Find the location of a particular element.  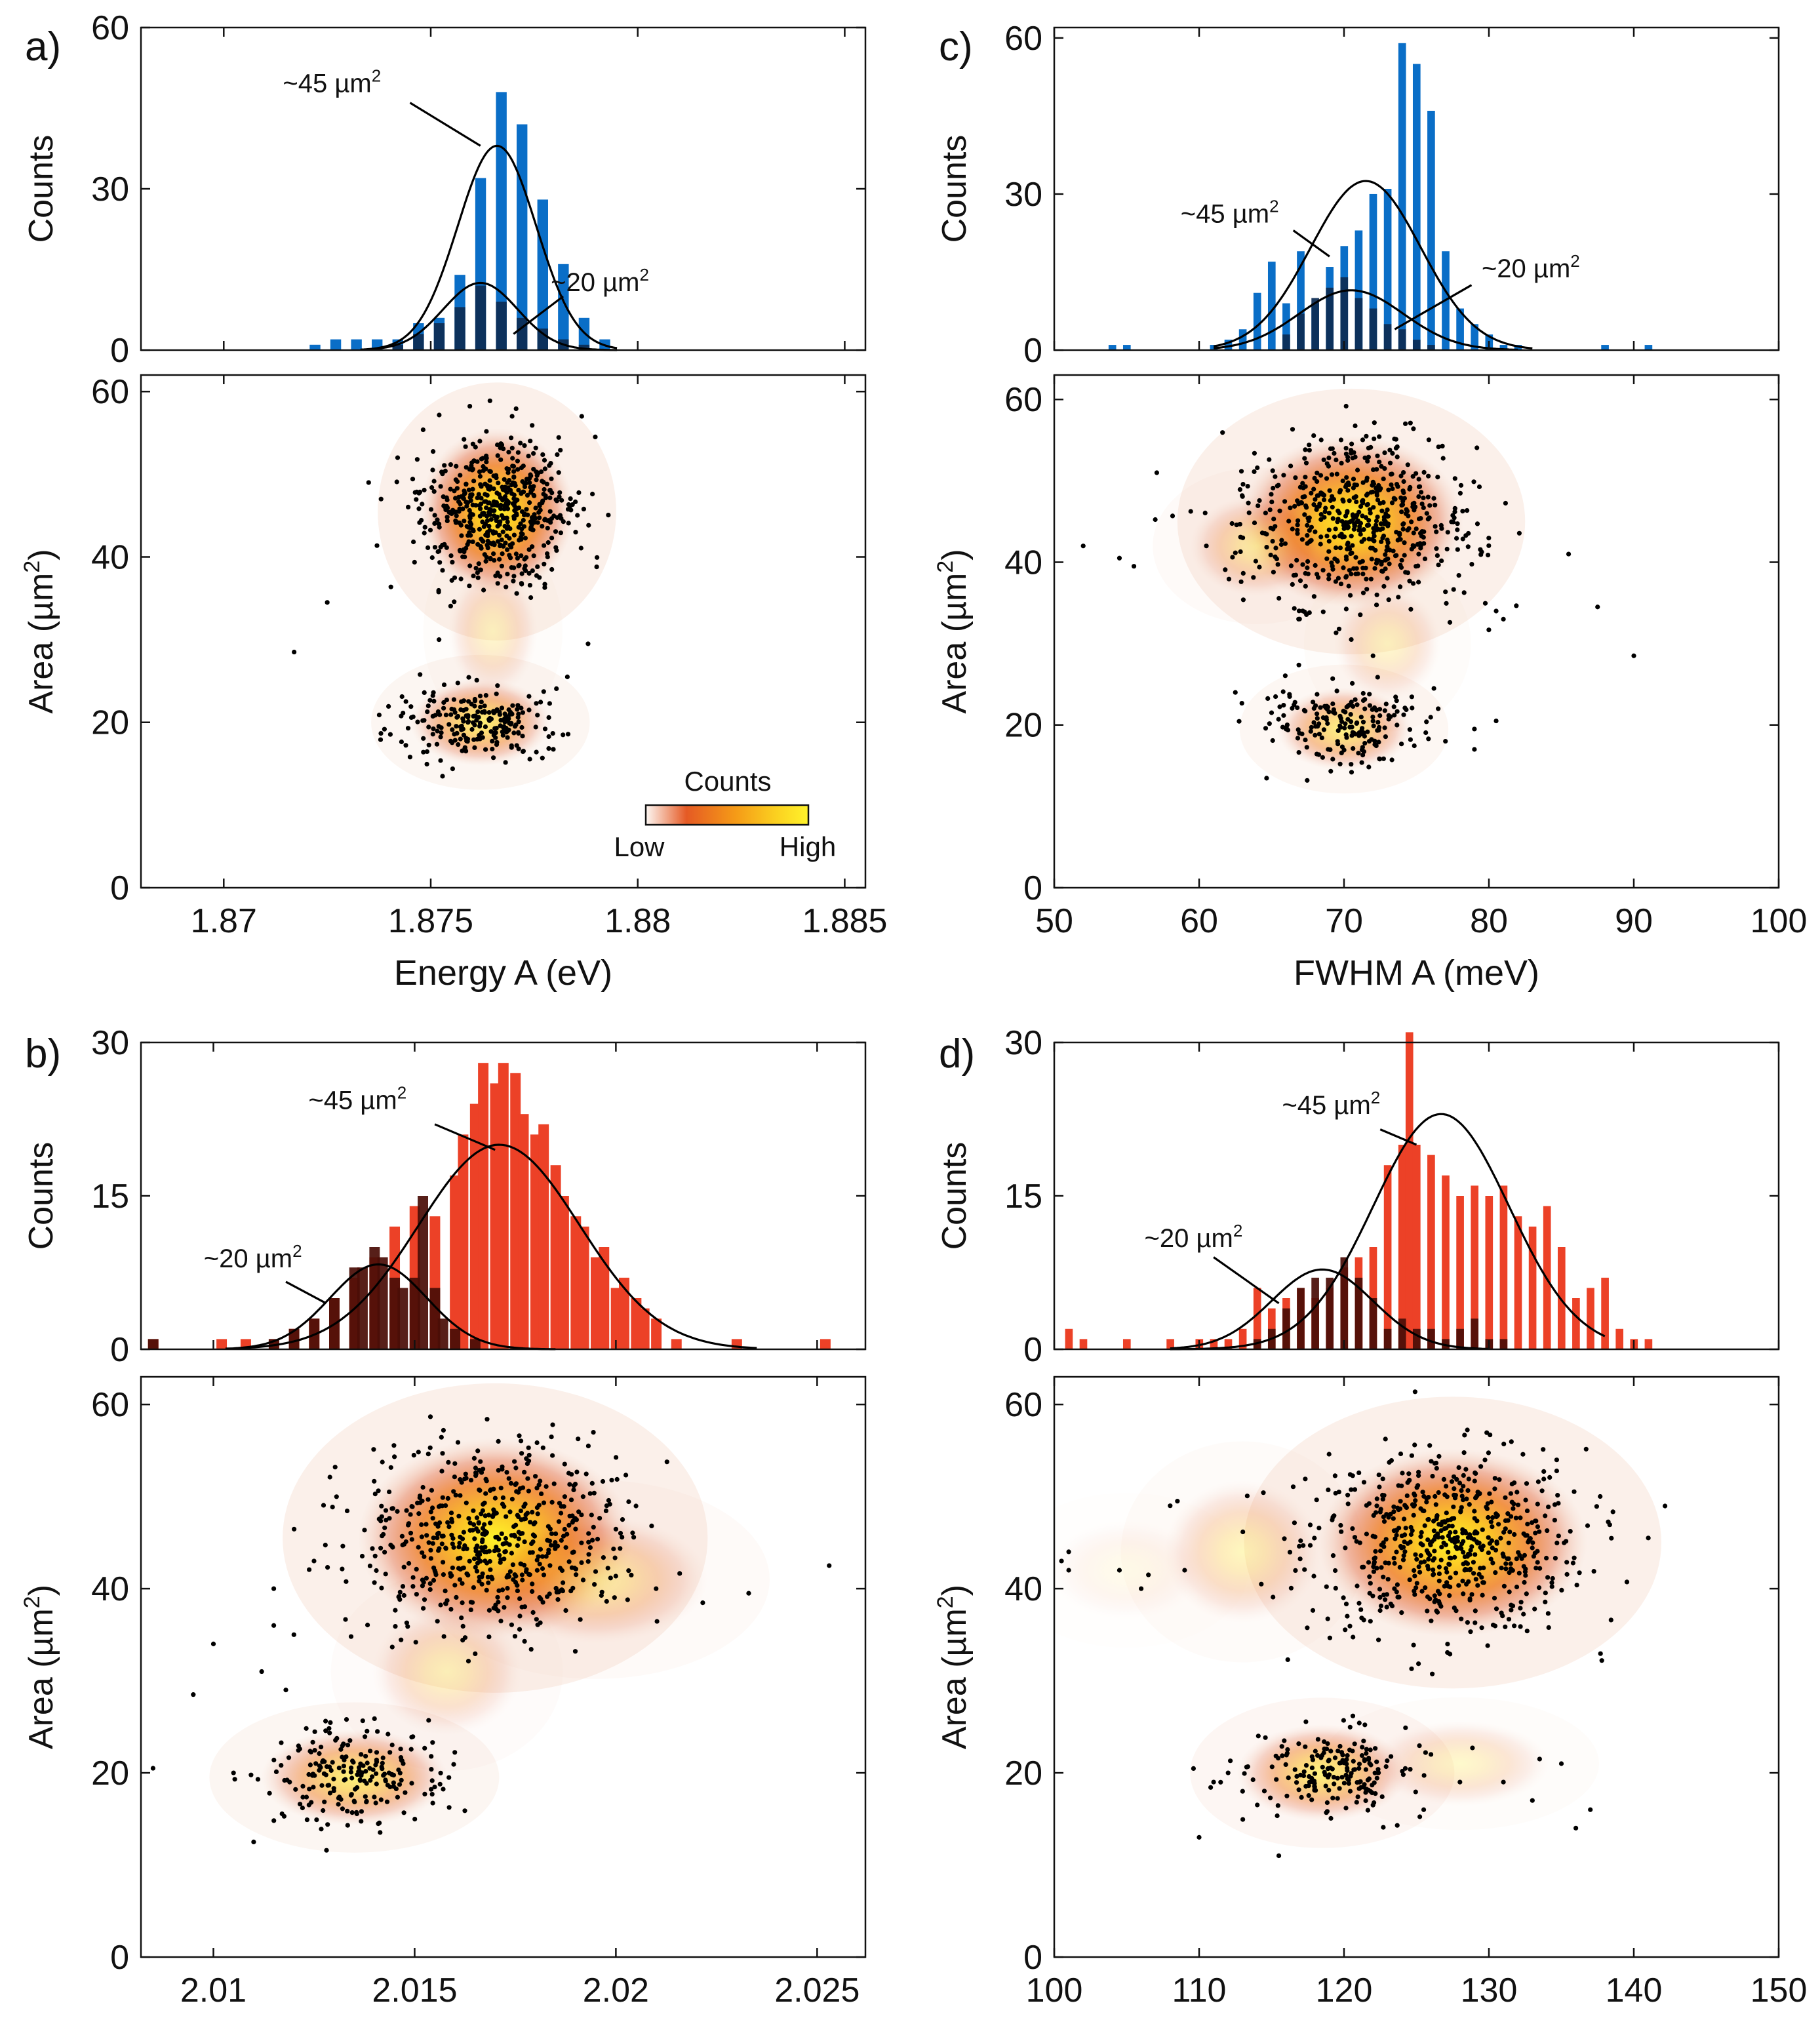

y-axis-label-text: Area (µm is located at coordinates (41, 1678).